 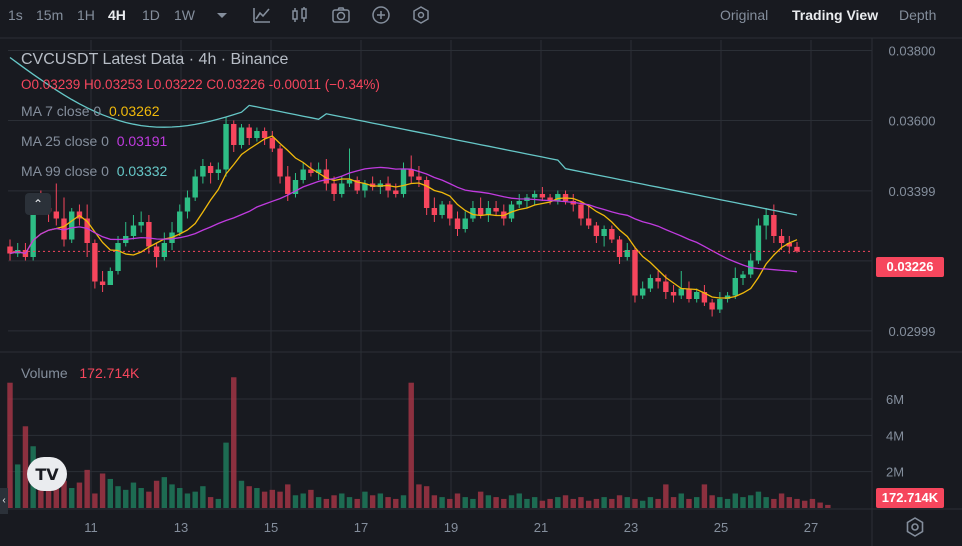 What do you see at coordinates (271, 527) in the screenshot?
I see `time-tick-label: 15` at bounding box center [271, 527].